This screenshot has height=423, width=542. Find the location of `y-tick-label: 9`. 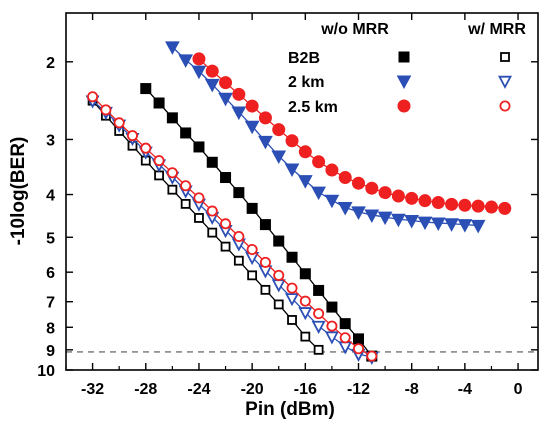

y-tick-label: 9 is located at coordinates (50, 351).